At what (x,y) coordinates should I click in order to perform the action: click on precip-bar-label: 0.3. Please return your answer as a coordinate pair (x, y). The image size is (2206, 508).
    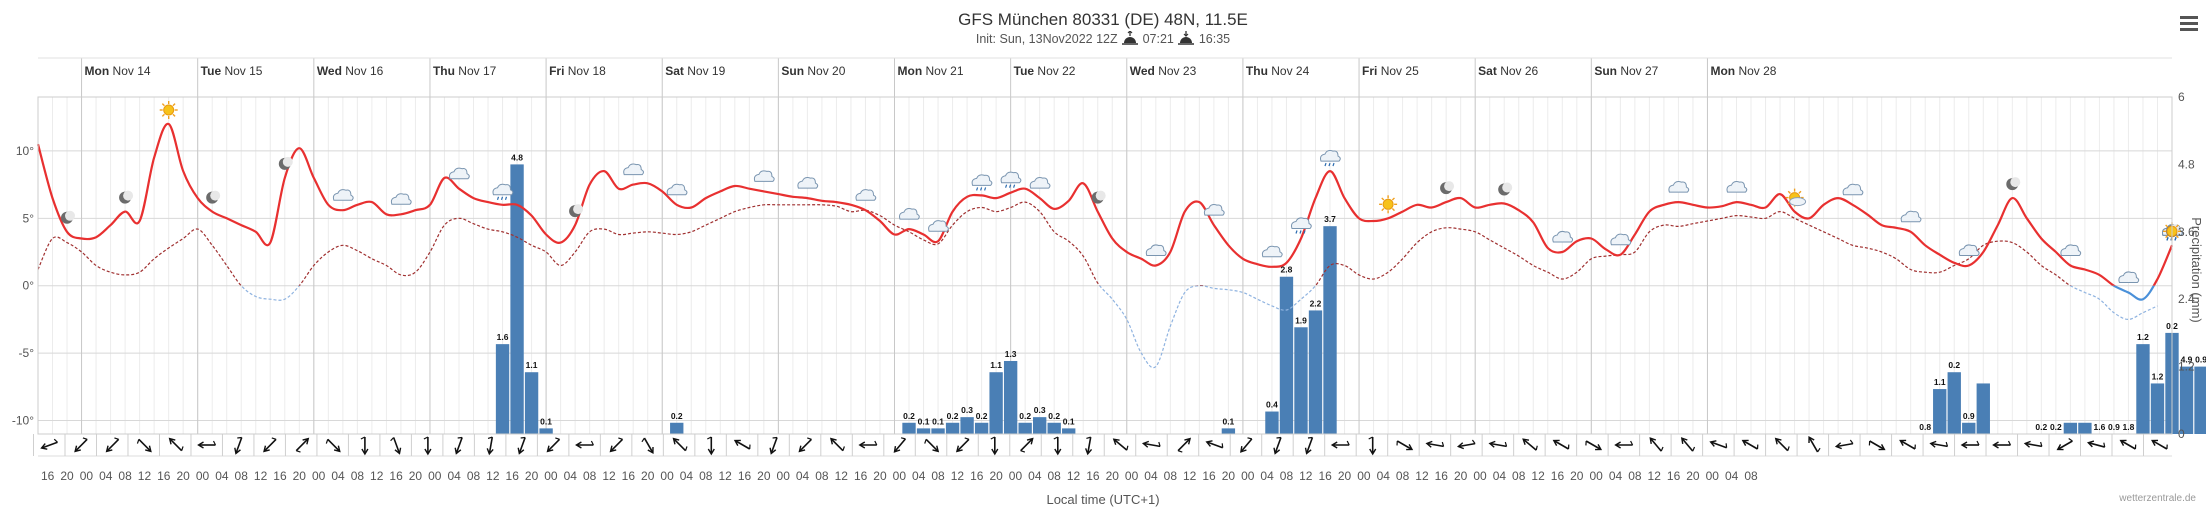
    Looking at the image, I should click on (967, 410).